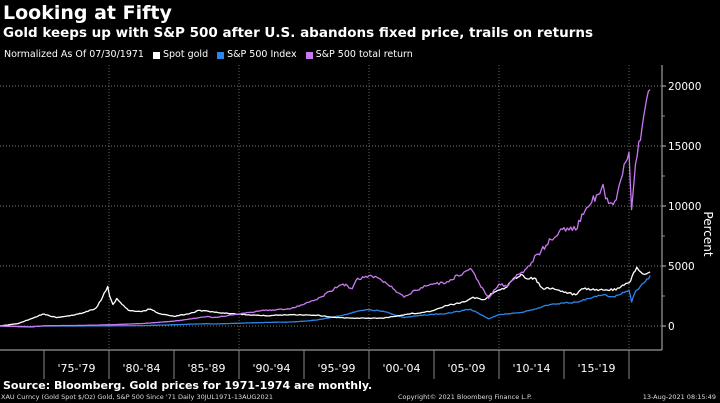 The image size is (720, 403). What do you see at coordinates (309, 55) in the screenshot?
I see `legend-swatch-sp500-total-return` at bounding box center [309, 55].